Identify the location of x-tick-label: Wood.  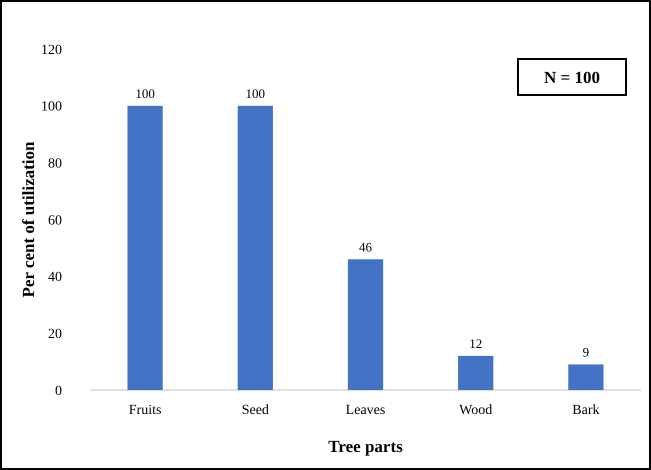
(475, 410).